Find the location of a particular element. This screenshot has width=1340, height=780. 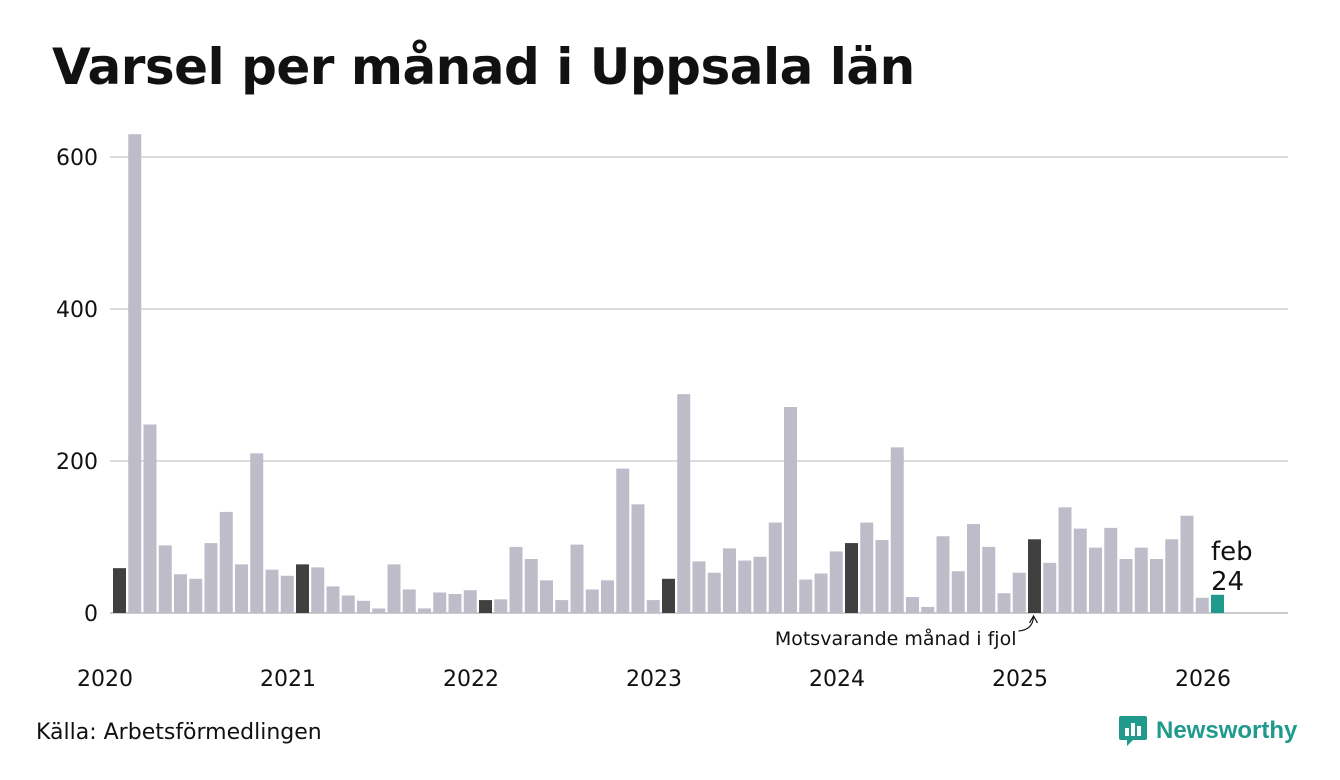

x-tick-label: 2021 is located at coordinates (288, 679).